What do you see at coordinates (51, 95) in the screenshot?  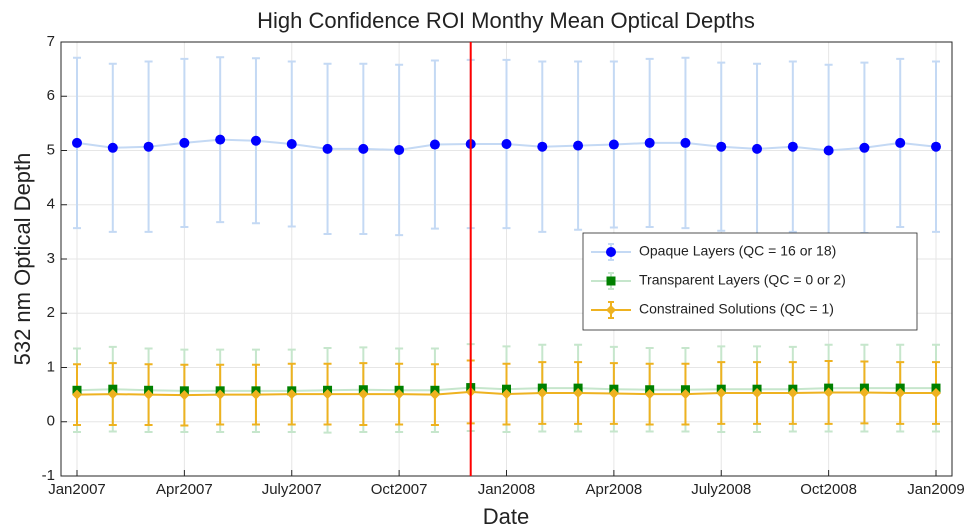 I see `y-tick-label: 6` at bounding box center [51, 95].